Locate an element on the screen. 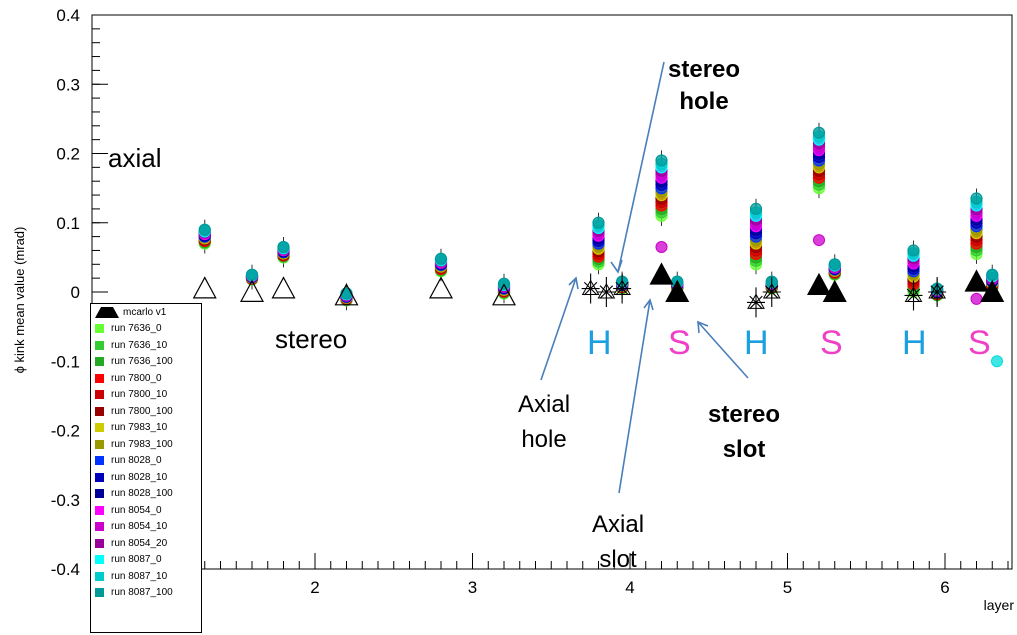 The width and height of the screenshot is (1017, 635). annotation-stereo-hole: stereo hole is located at coordinates (704, 86).